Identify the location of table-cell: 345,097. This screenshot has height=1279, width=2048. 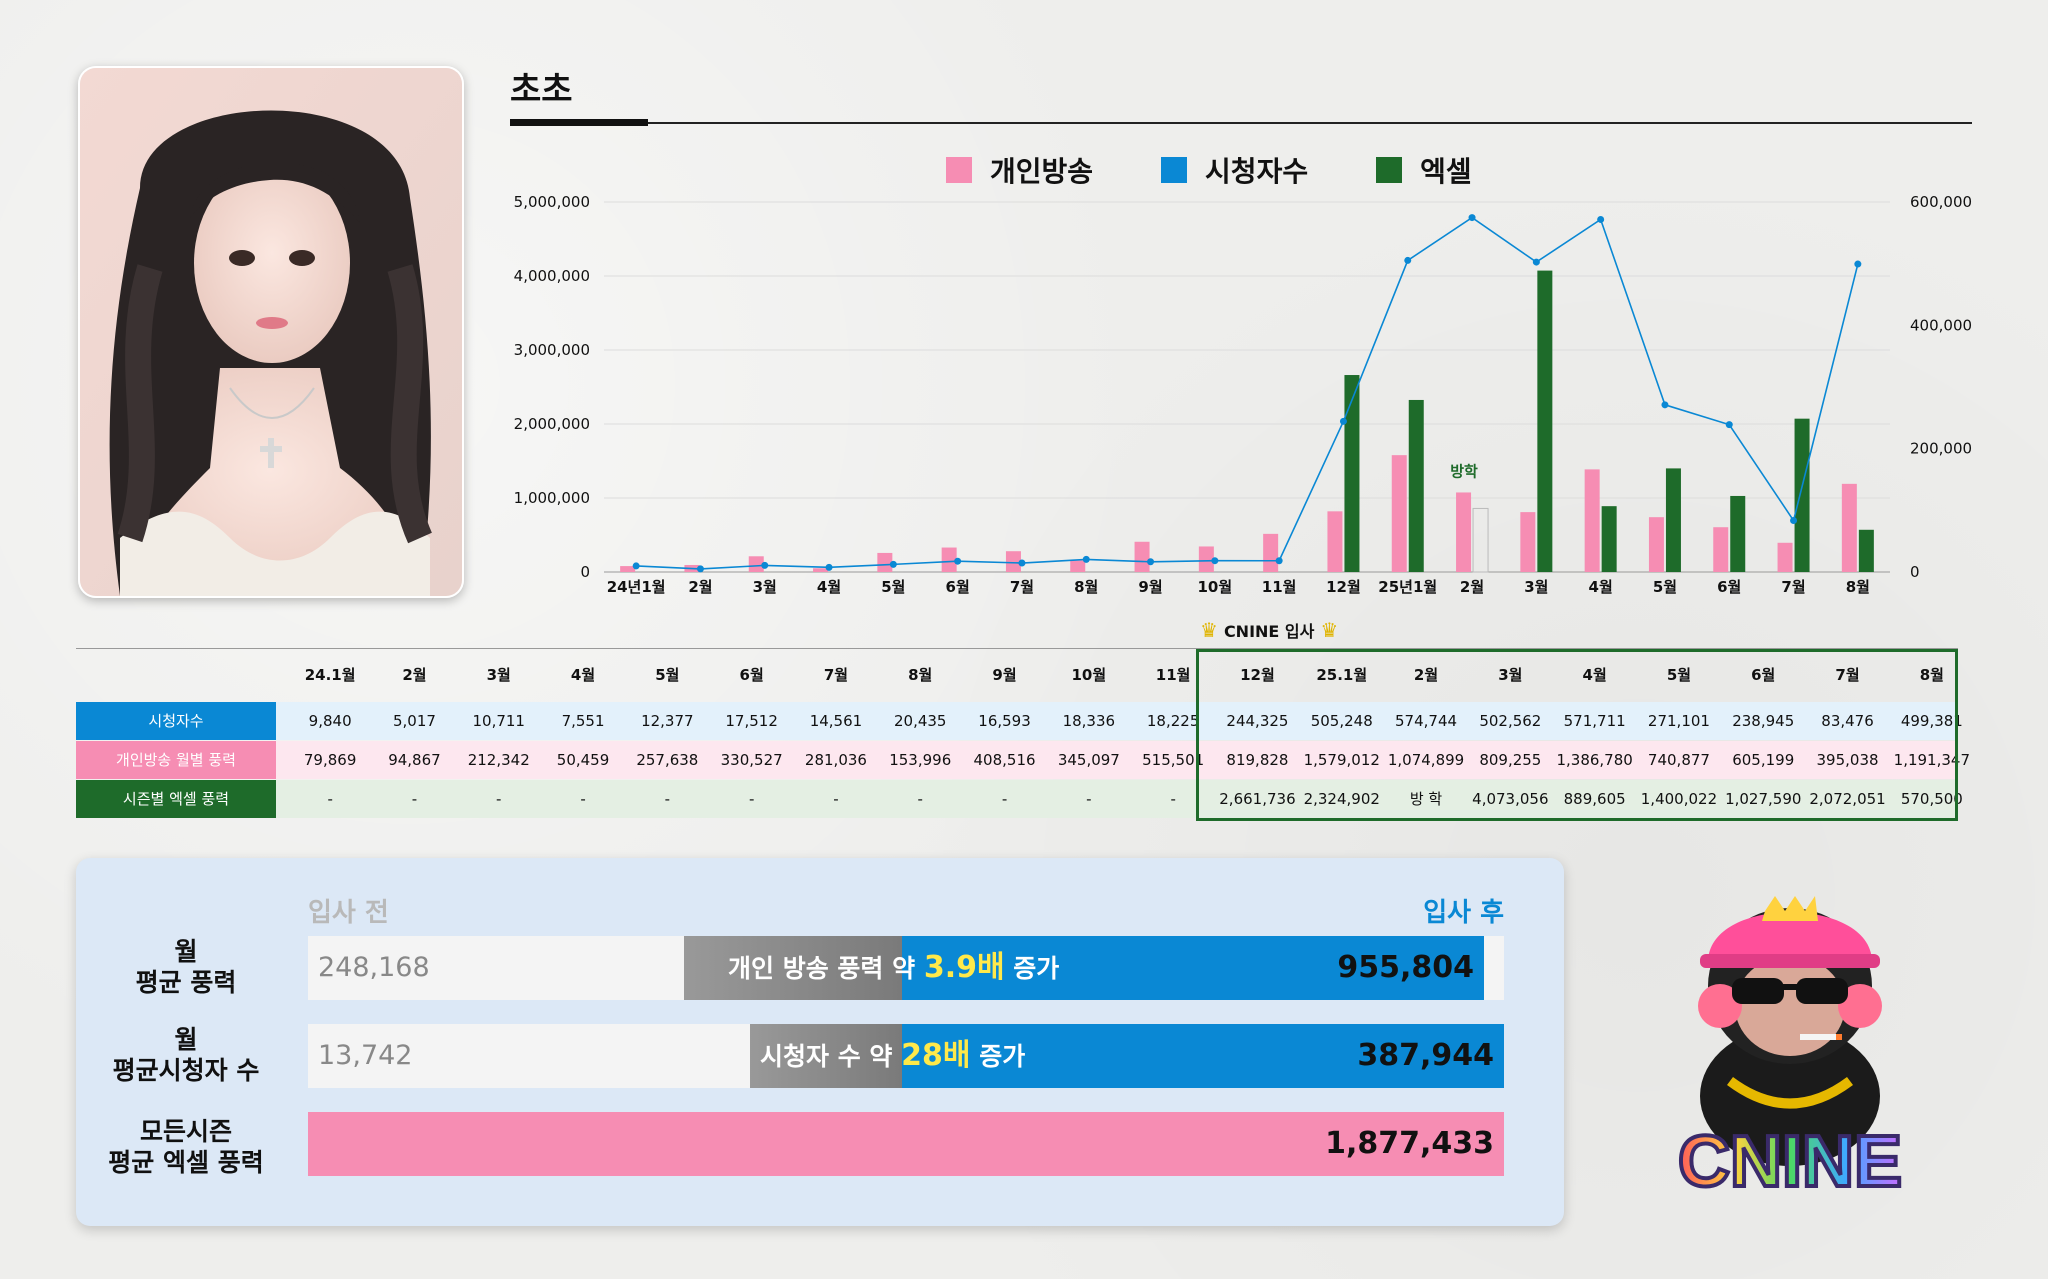
(1088, 760).